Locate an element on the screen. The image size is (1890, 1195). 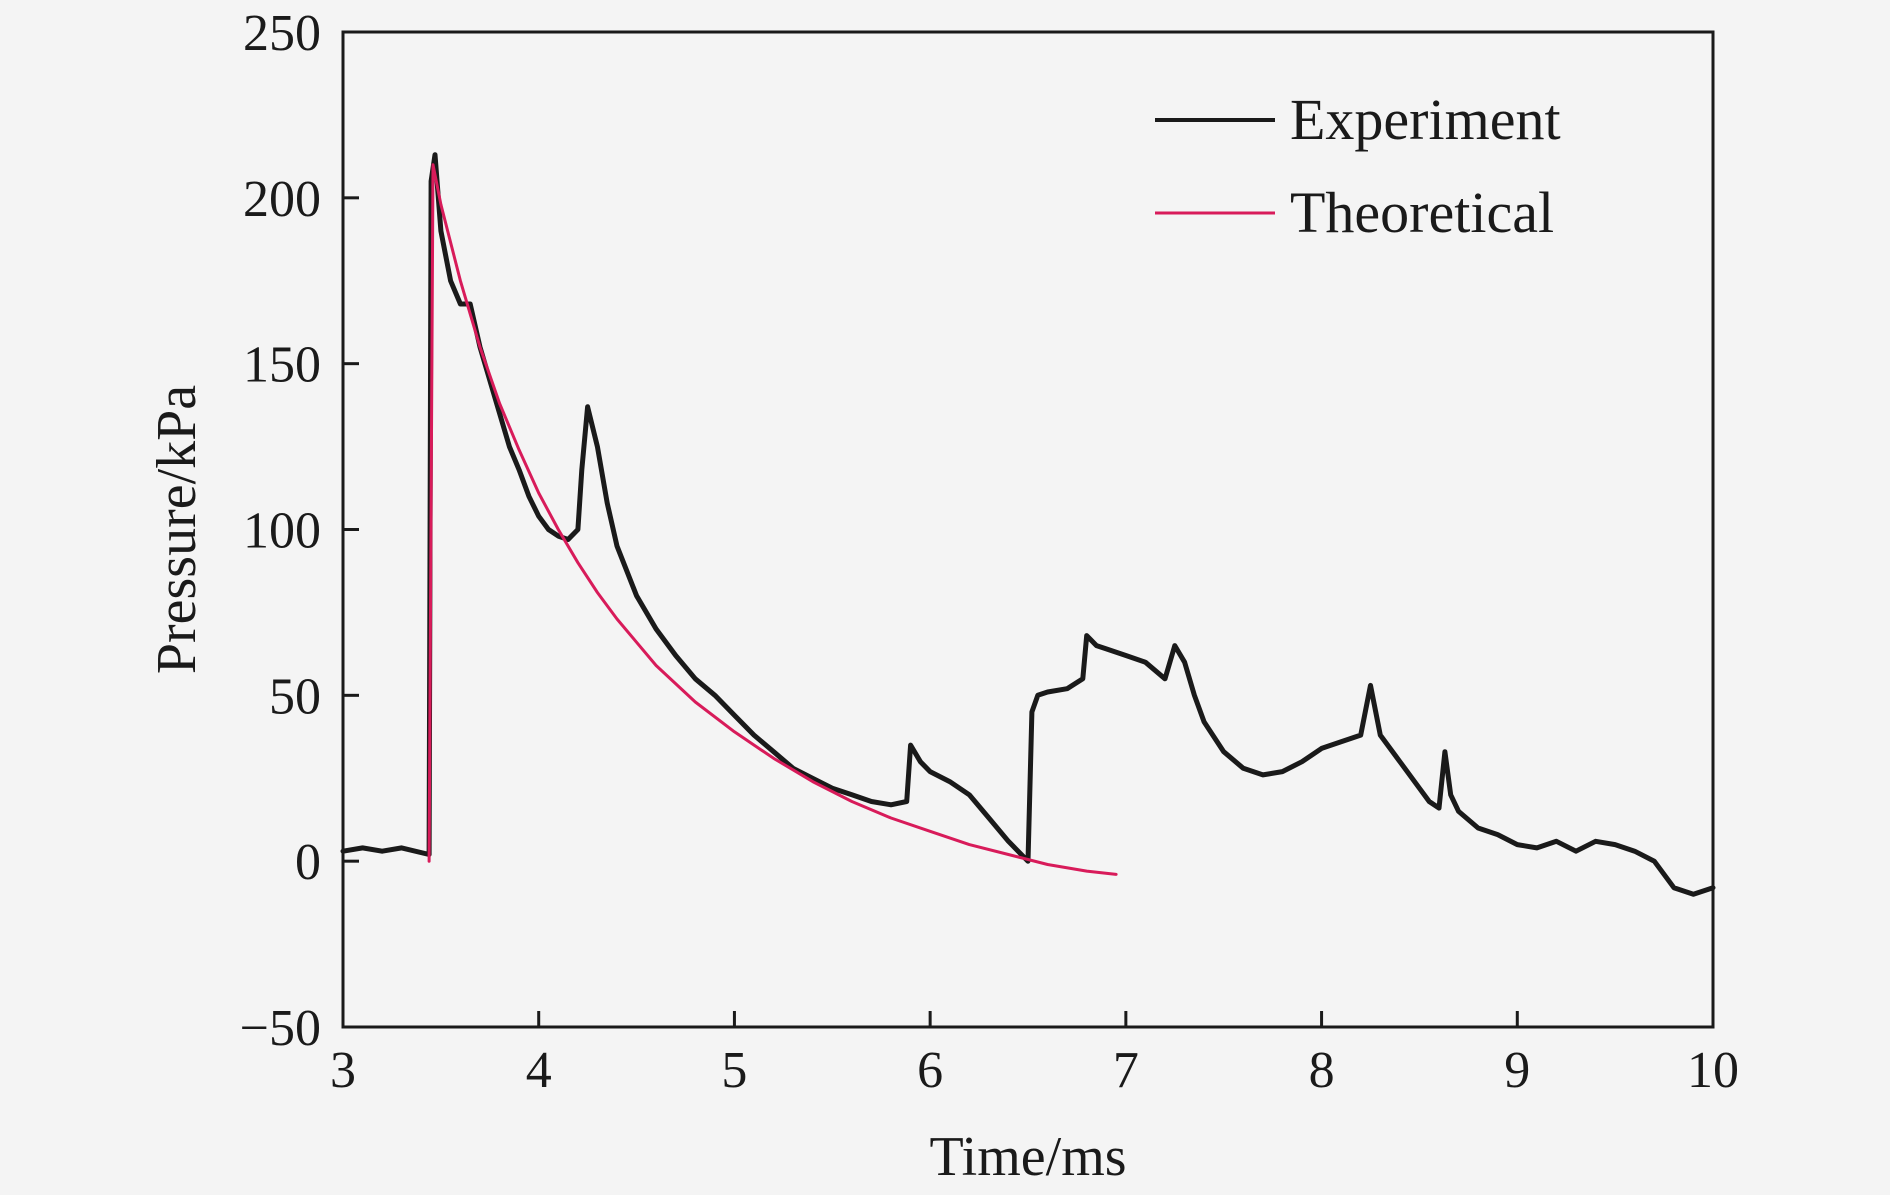
legend: Experiment Theoretical is located at coordinates (1358, 166).